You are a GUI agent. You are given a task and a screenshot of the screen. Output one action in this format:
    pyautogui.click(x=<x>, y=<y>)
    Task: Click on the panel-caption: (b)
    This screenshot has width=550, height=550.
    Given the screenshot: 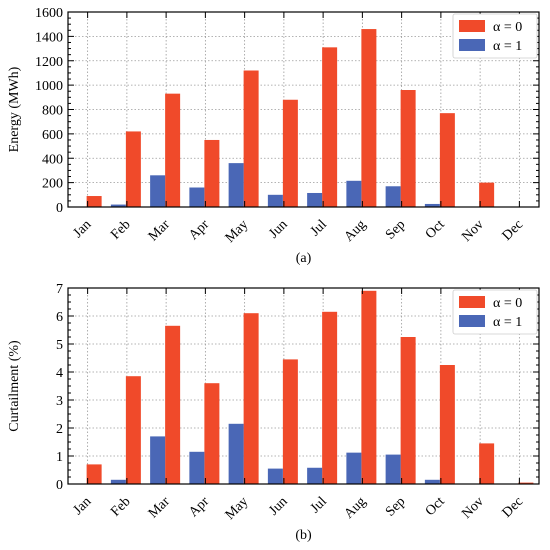 What is the action you would take?
    pyautogui.click(x=303, y=535)
    